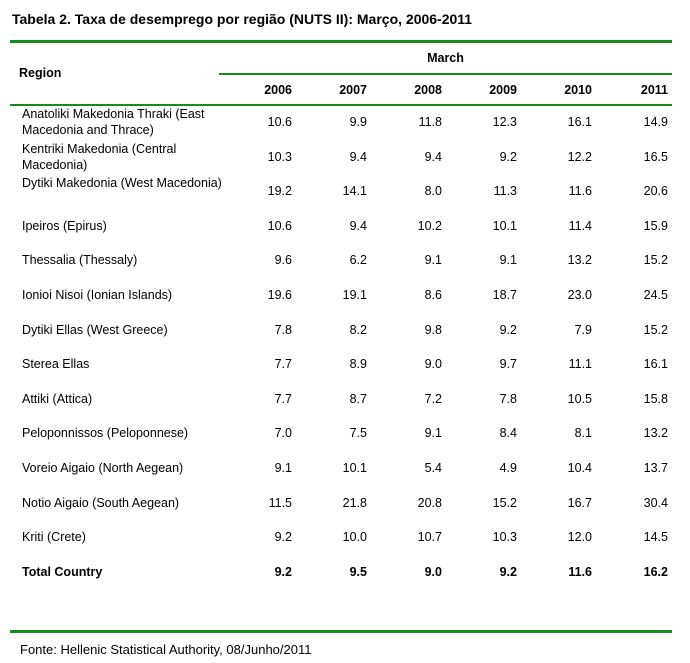 The width and height of the screenshot is (690, 663). Describe the element at coordinates (579, 468) in the screenshot. I see `value-cell-2010: 10.4` at that location.